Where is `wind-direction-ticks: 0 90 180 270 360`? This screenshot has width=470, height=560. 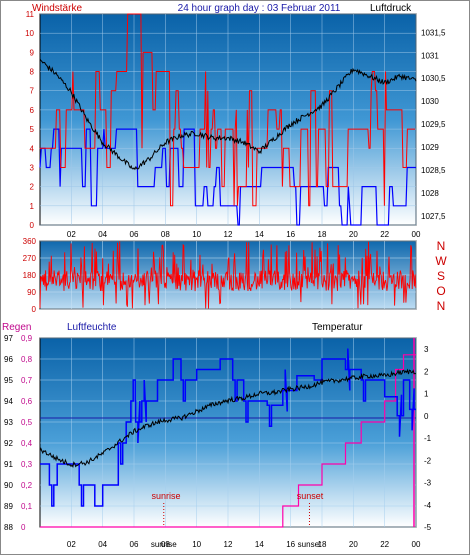
wind-direction-ticks: 0 90 180 270 360 is located at coordinates (30, 275).